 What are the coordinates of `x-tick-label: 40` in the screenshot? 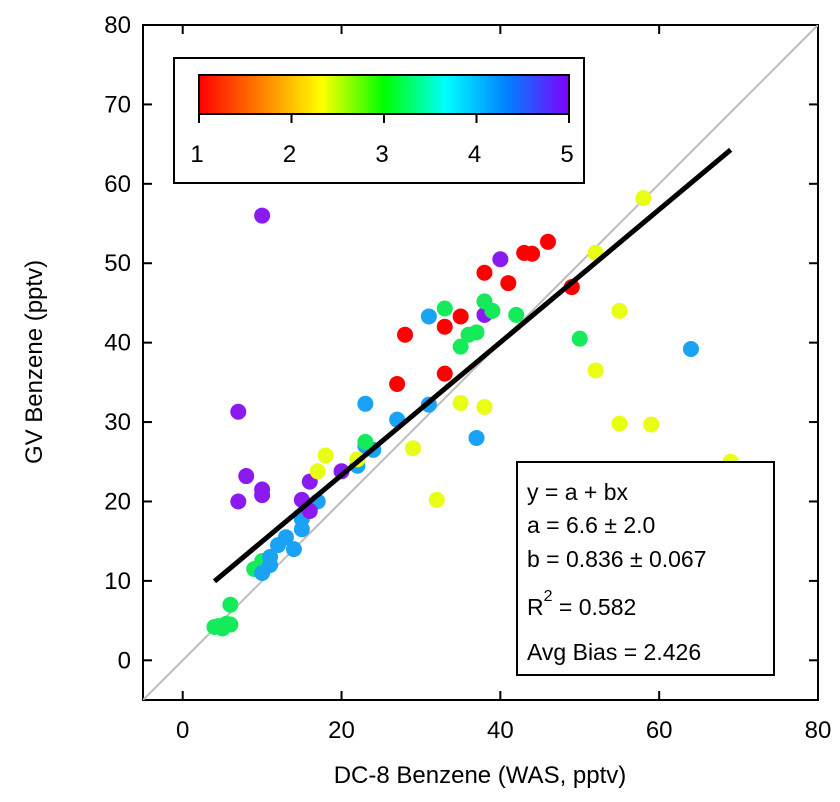 It's located at (500, 730).